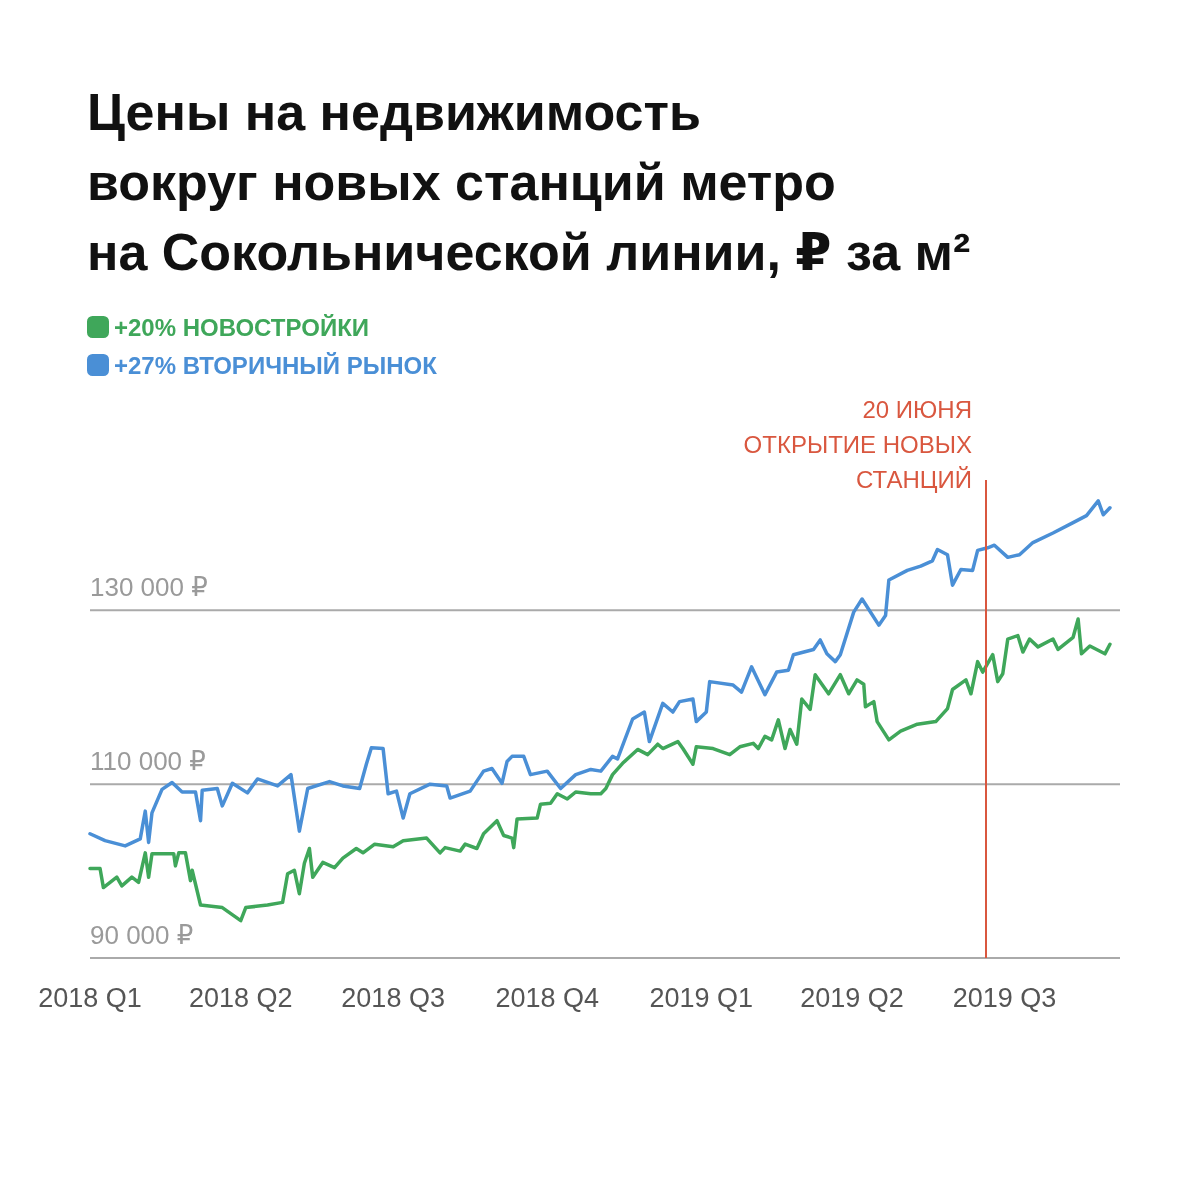  Describe the element at coordinates (701, 997) in the screenshot. I see `x-tick-label: 2019 Q1` at that location.